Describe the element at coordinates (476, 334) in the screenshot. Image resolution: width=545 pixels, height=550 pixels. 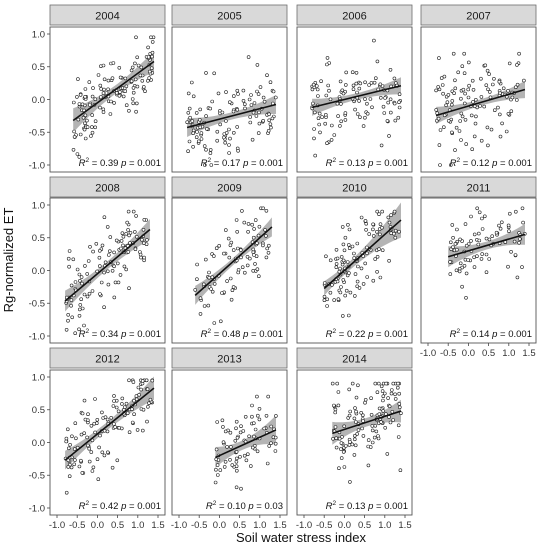
I see `r2-value: = 0.14` at that location.